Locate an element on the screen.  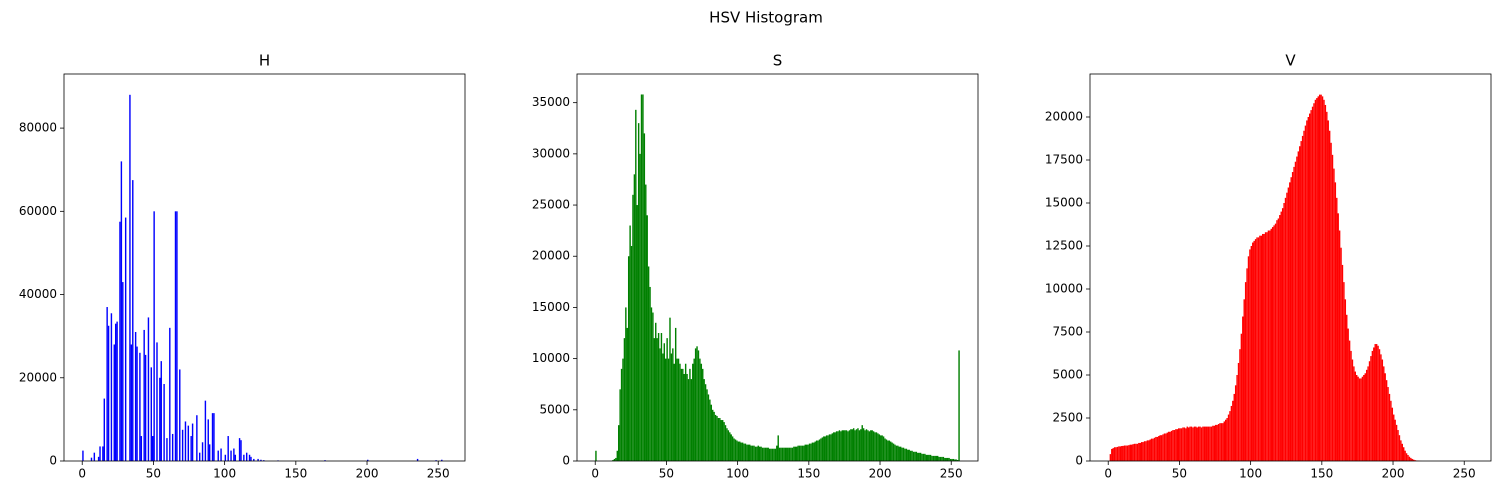
x-tick-label: 0 is located at coordinates (1108, 474).